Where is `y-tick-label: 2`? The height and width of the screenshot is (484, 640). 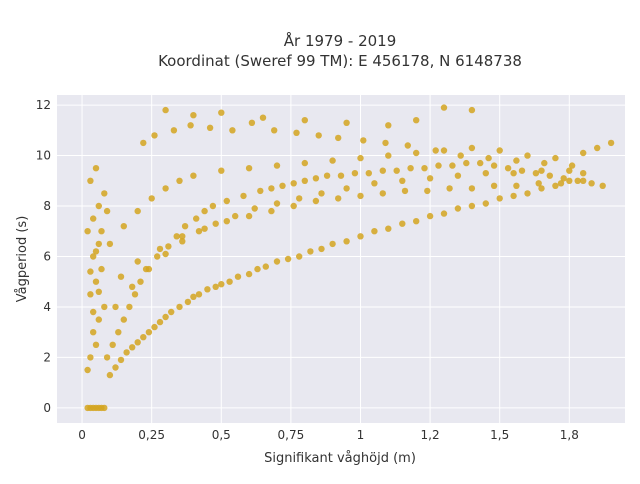 y-tick-label: 2 is located at coordinates (47, 357).